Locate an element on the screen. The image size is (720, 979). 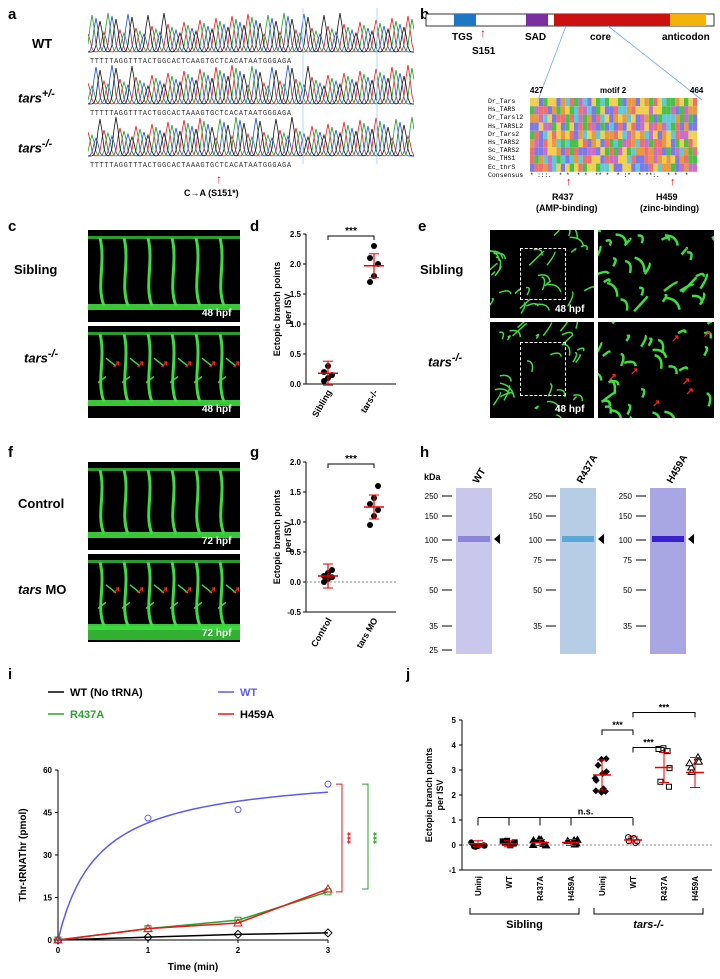
x-tick-label: 2 is located at coordinates (238, 950).